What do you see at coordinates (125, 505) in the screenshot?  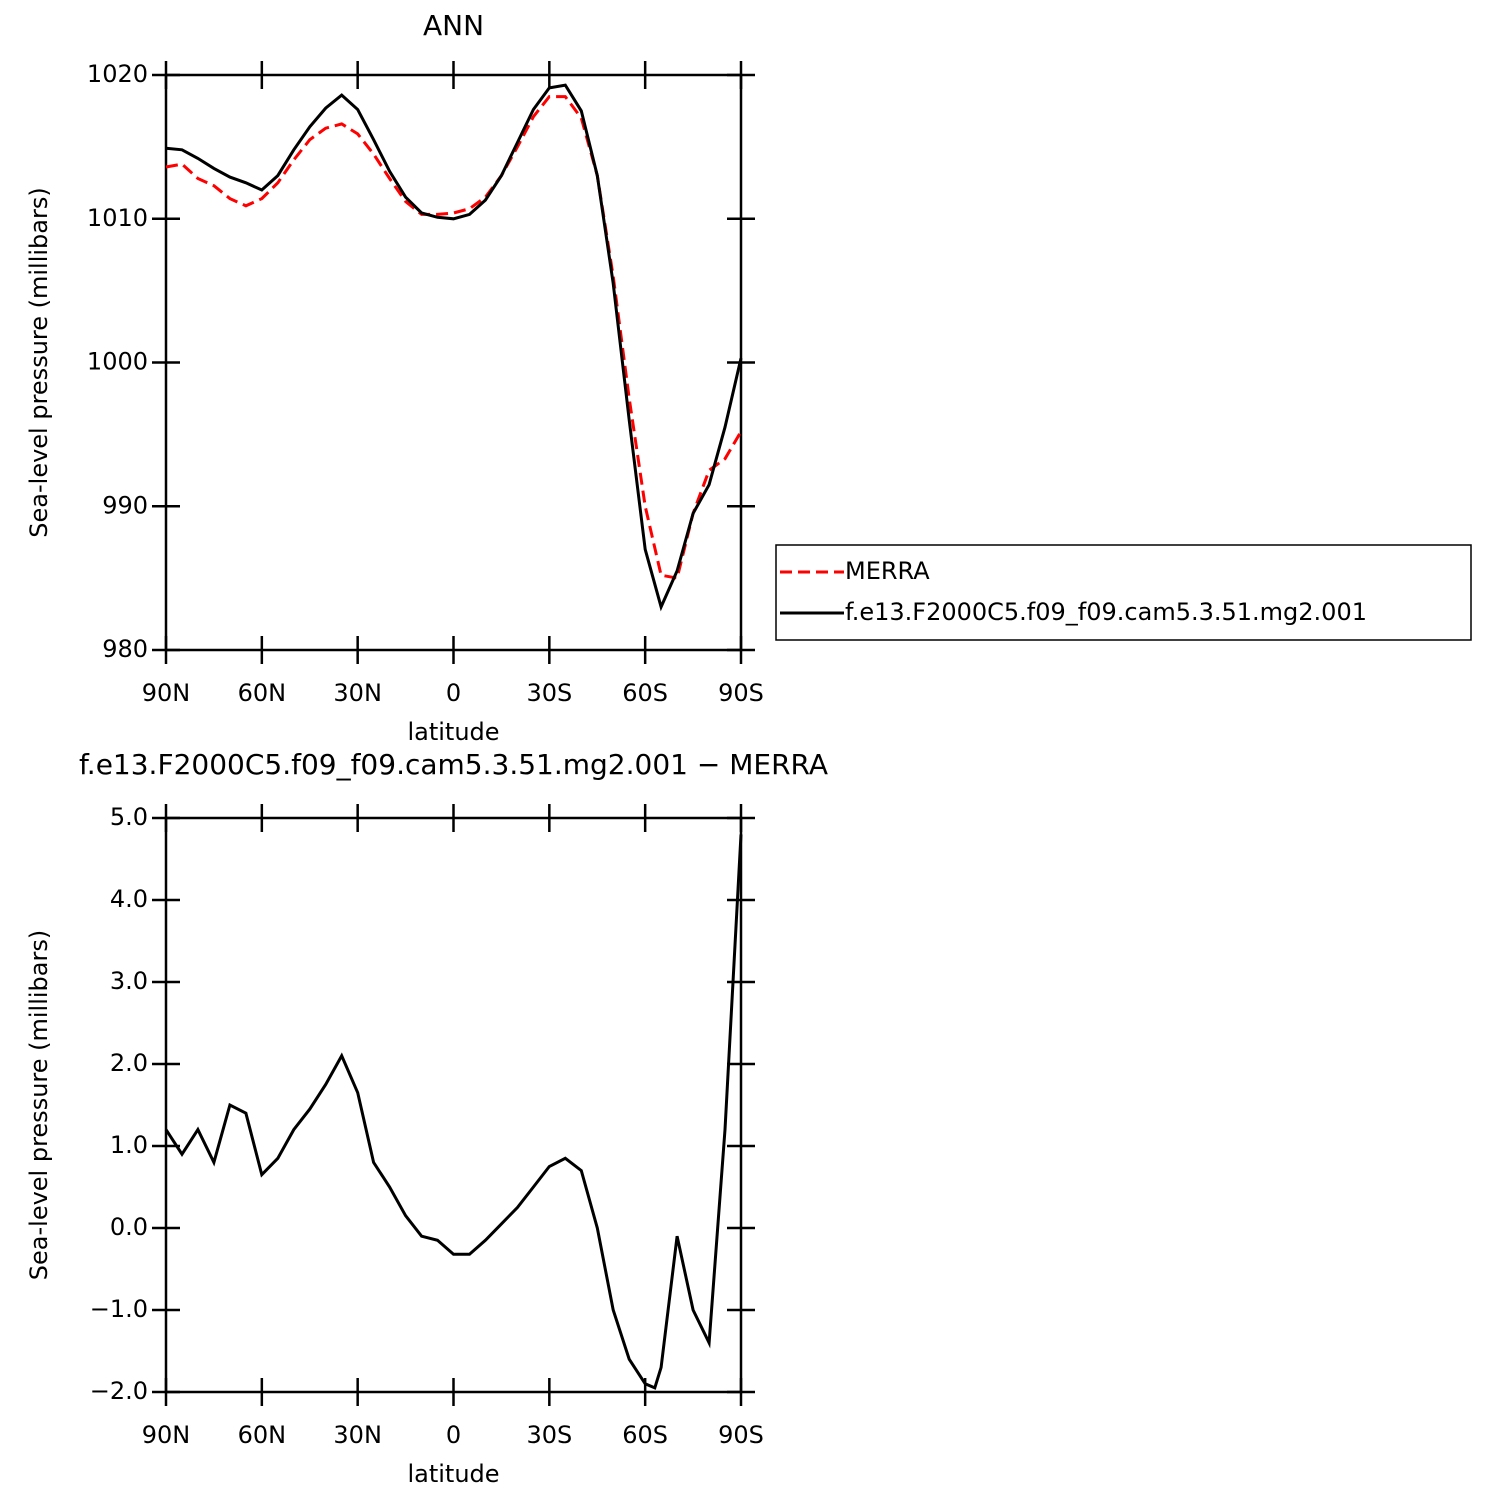 I see `y-tick-label: 990` at bounding box center [125, 505].